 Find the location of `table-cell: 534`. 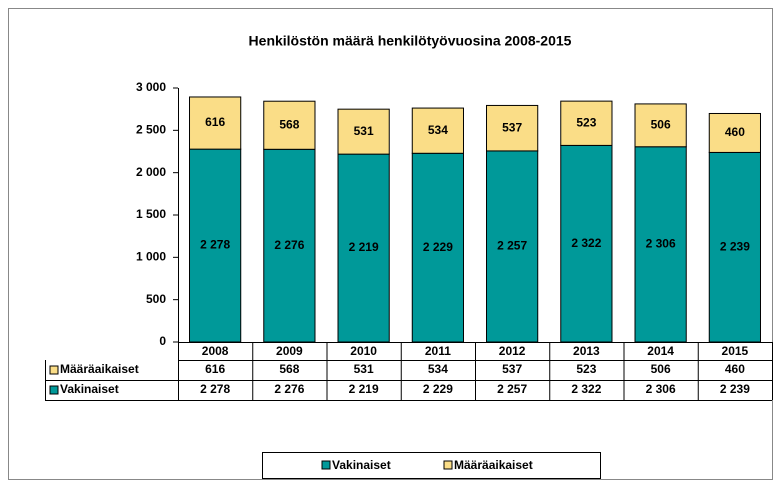

table-cell: 534 is located at coordinates (438, 369).